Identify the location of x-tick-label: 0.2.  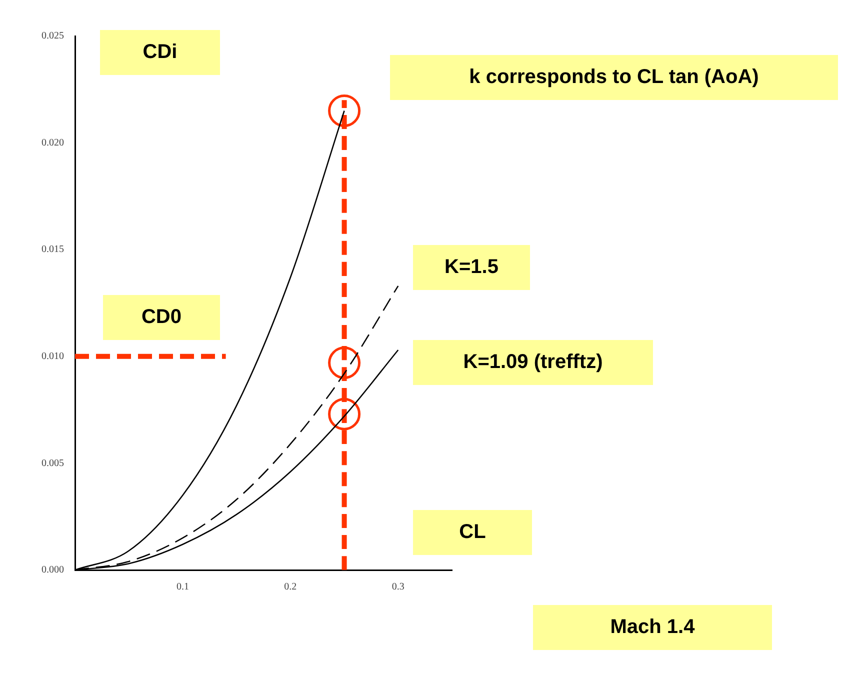
(290, 587).